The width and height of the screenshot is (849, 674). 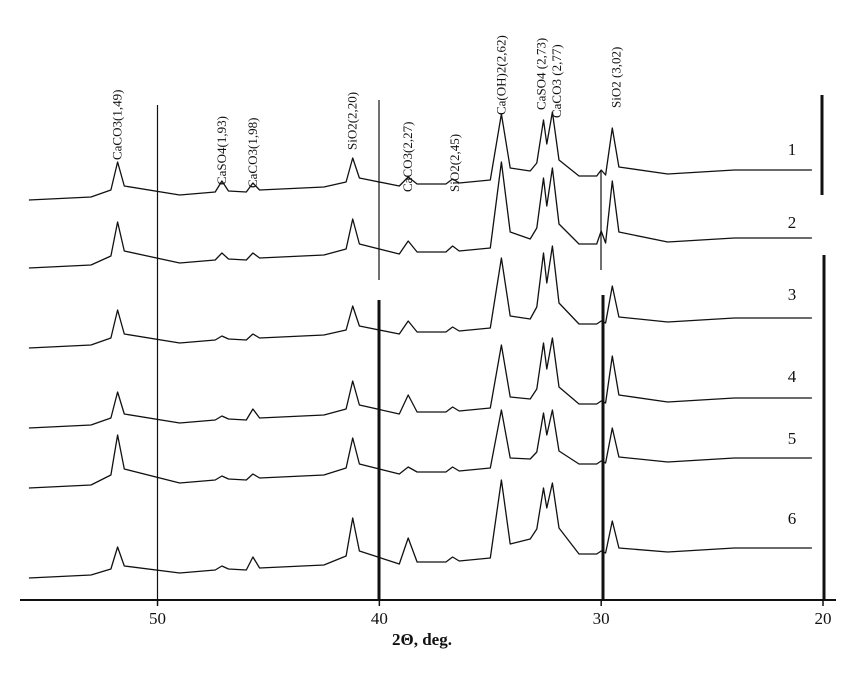 What do you see at coordinates (792, 438) in the screenshot?
I see `series-label: 5` at bounding box center [792, 438].